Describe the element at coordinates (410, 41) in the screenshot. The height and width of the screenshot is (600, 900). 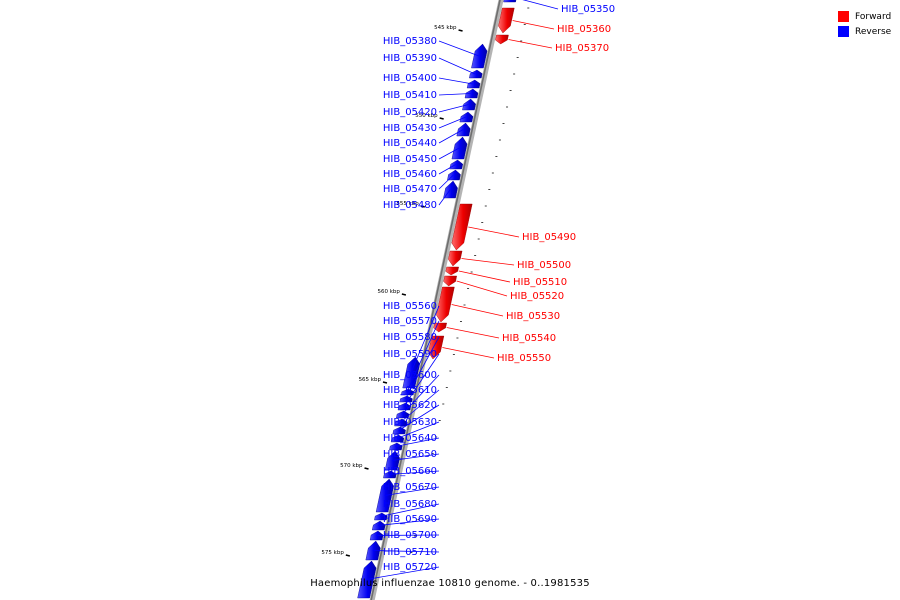
I see `gene-label: HIB_05380` at that location.